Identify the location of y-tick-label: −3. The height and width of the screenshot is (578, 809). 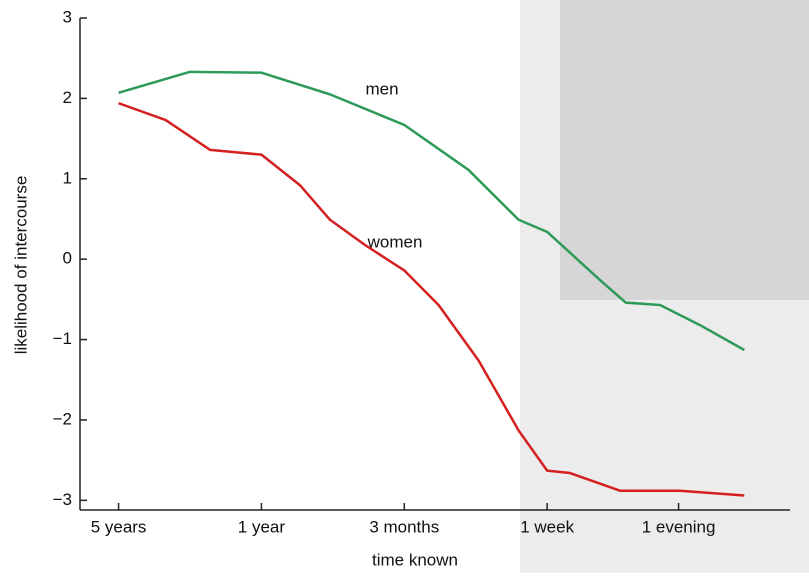
(62, 499).